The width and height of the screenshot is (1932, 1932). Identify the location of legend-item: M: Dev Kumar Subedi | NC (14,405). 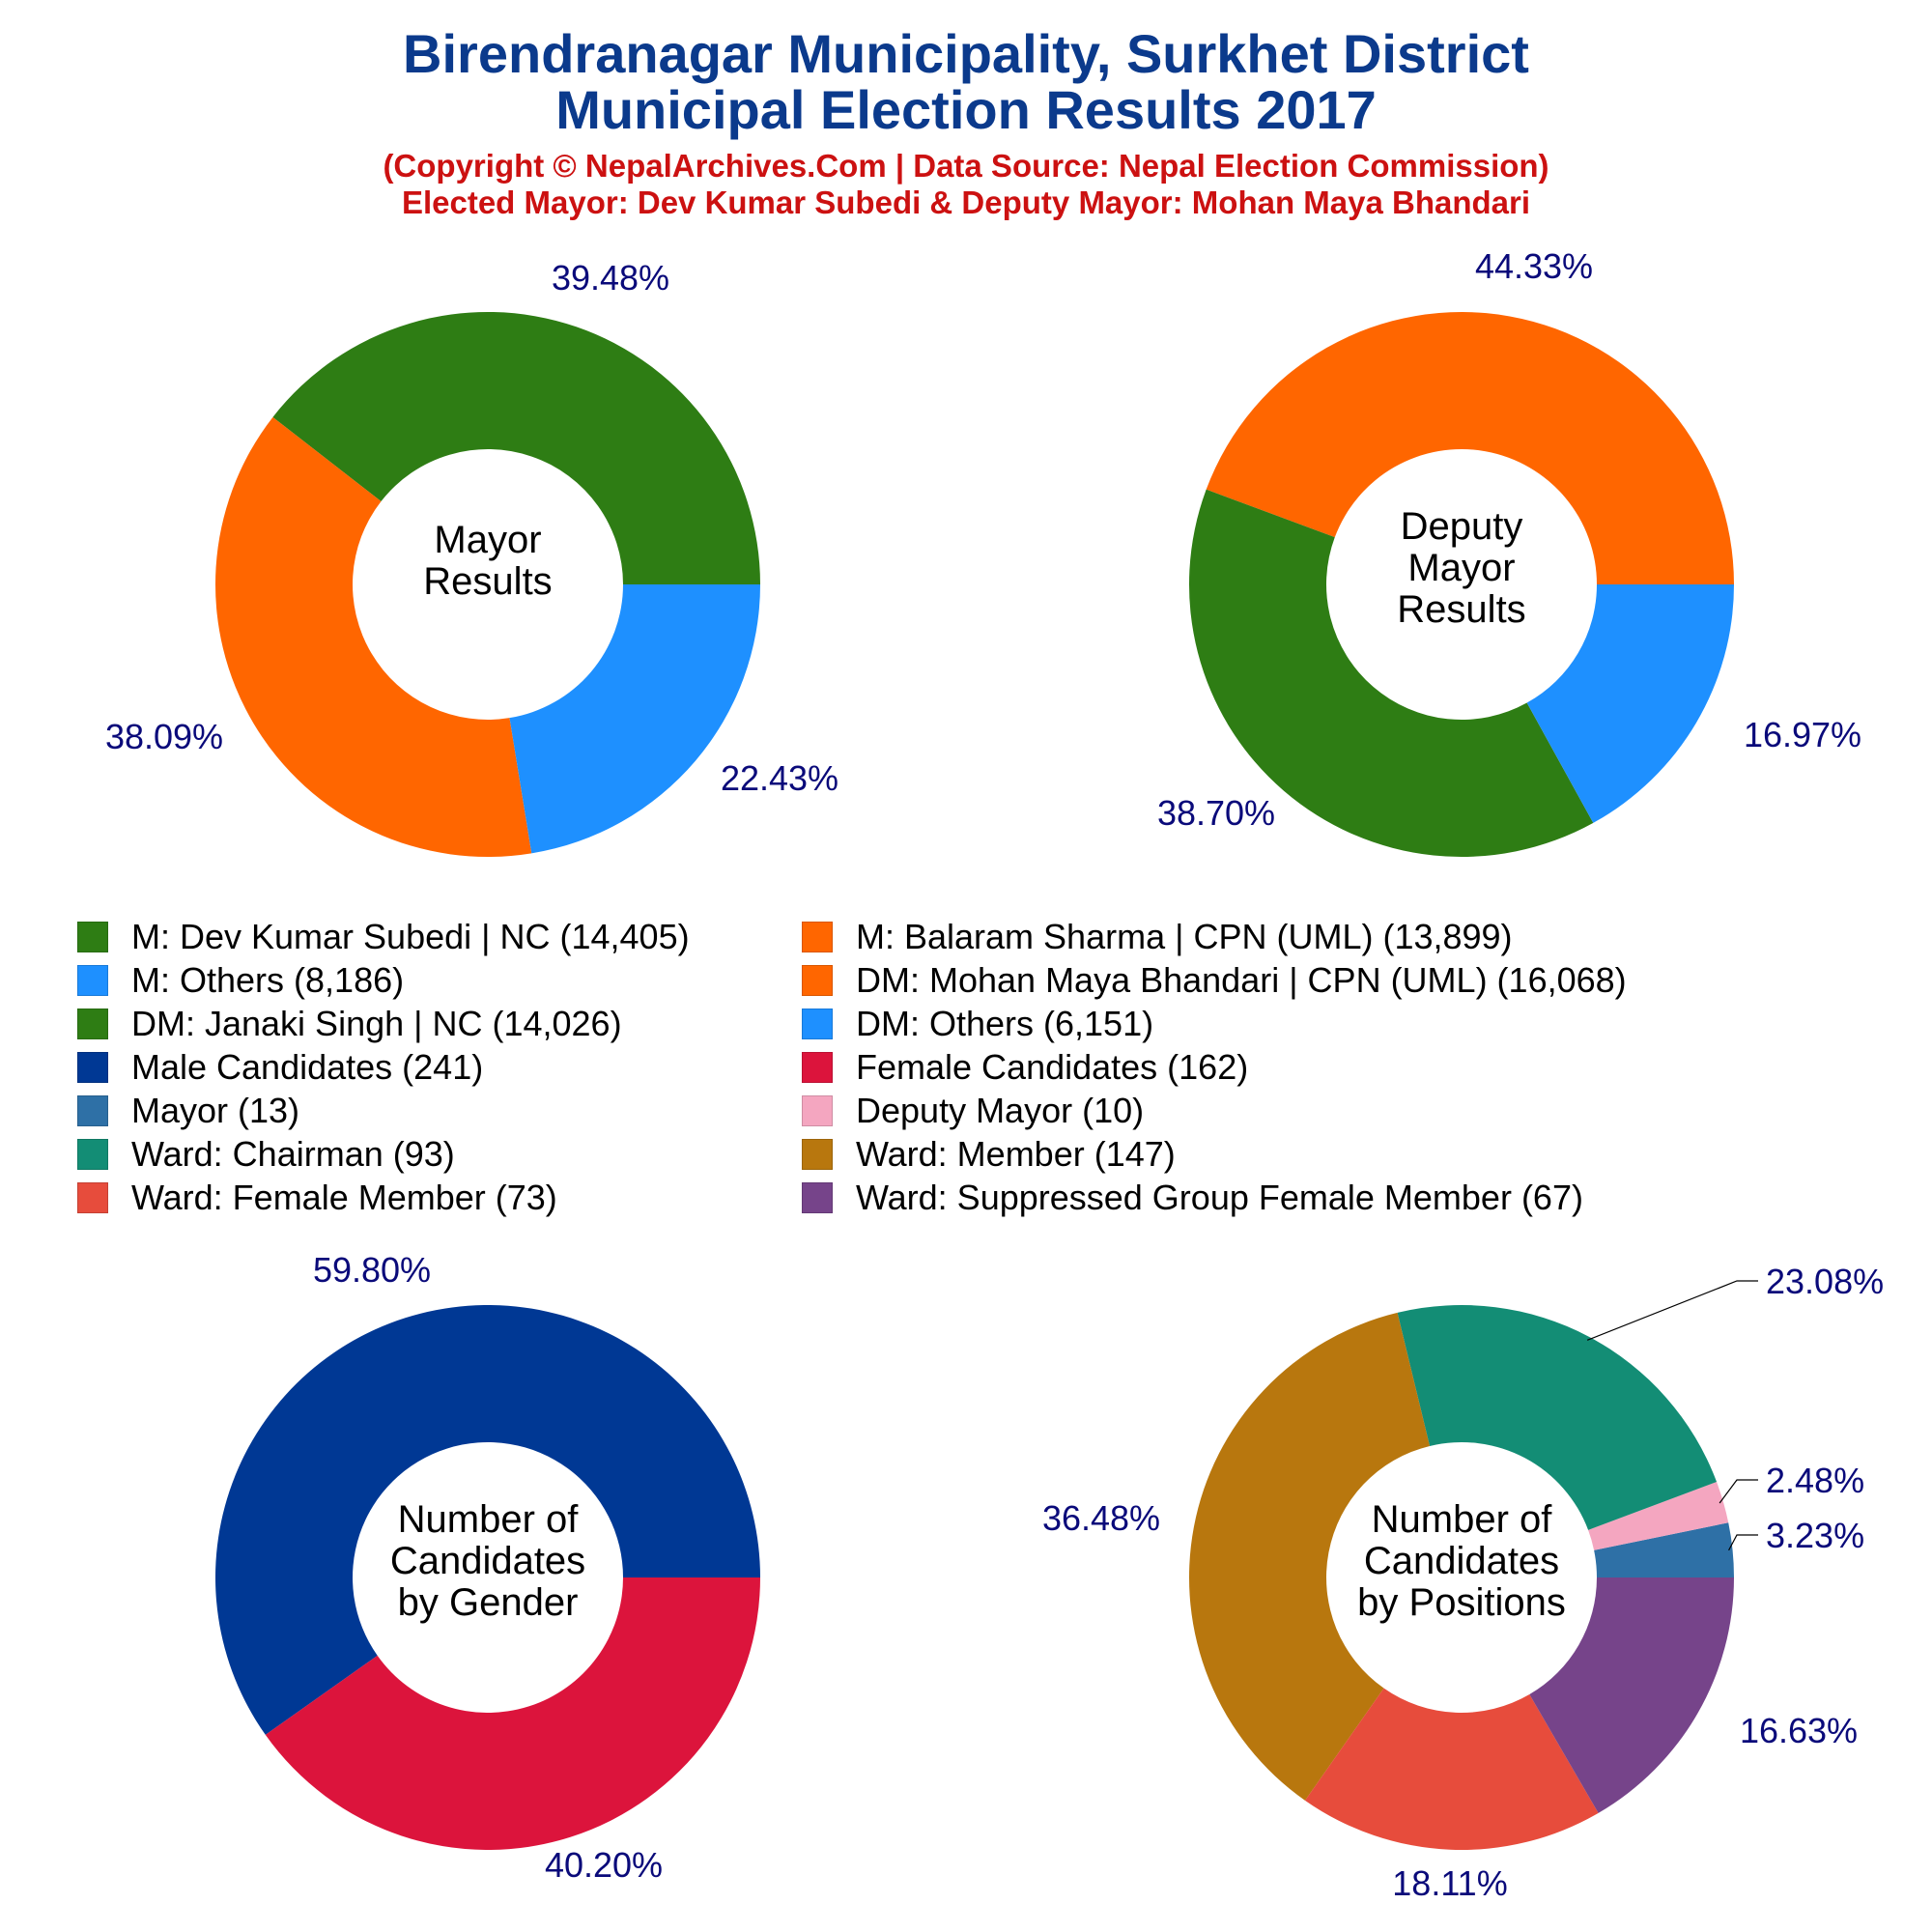
(383, 937).